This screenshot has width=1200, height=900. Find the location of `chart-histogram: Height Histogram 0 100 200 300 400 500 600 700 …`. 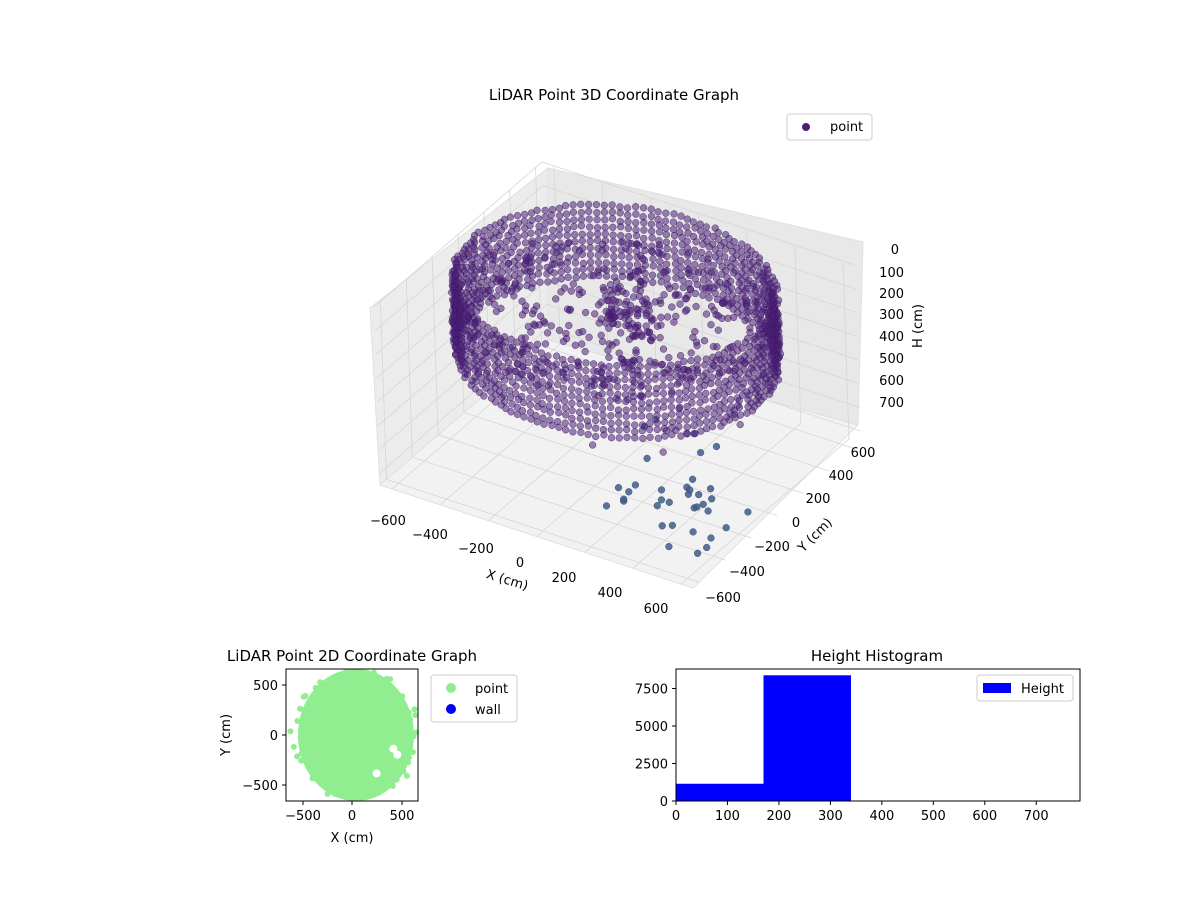

chart-histogram: Height Histogram 0 100 200 300 400 500 600 700 … is located at coordinates (858, 735).